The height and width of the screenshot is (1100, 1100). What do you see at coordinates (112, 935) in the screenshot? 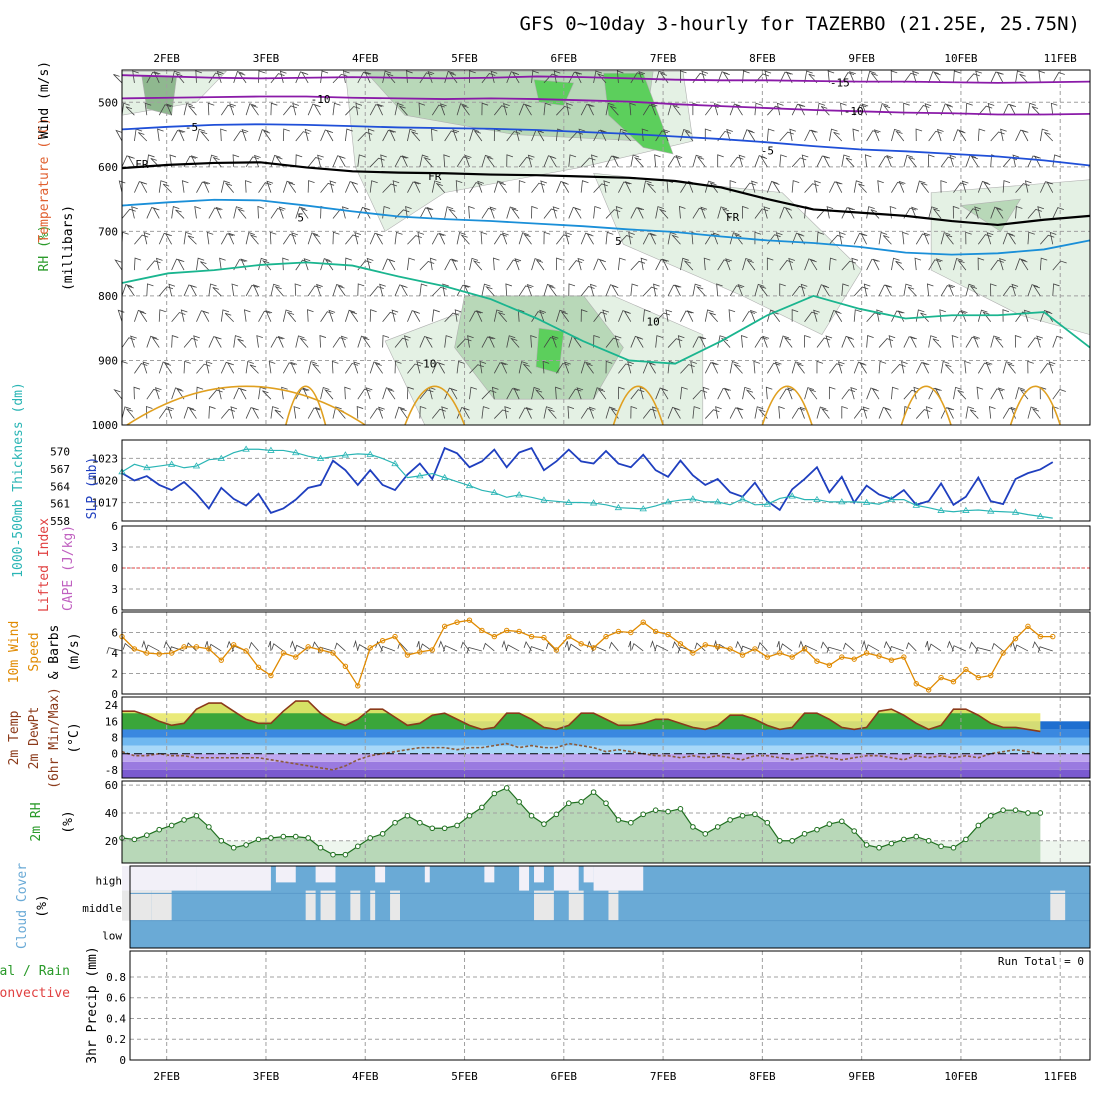
I see `cloud-row-label: low` at bounding box center [112, 935].